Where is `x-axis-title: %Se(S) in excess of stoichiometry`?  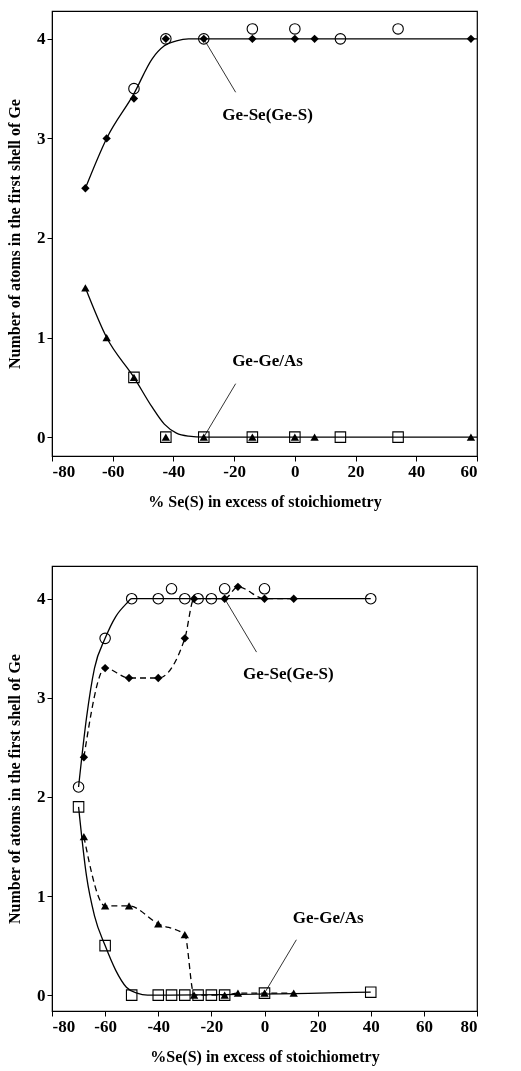
x-axis-title: %Se(S) in excess of stoichiometry is located at coordinates (265, 1056).